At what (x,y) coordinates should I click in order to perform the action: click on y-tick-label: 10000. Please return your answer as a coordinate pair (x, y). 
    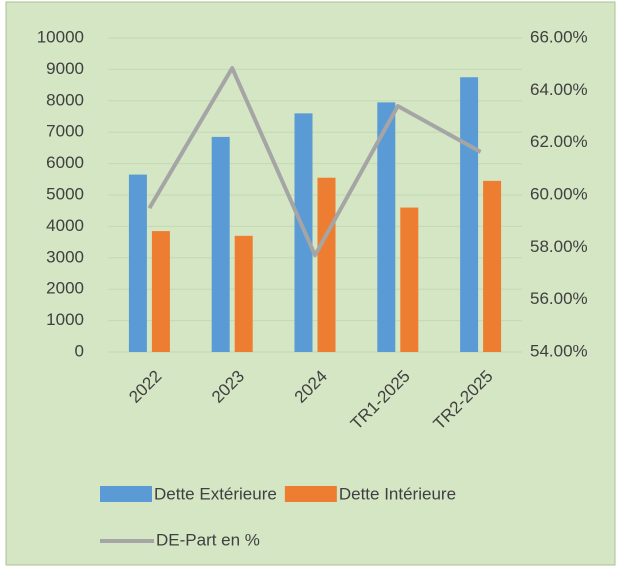
    Looking at the image, I should click on (60, 36).